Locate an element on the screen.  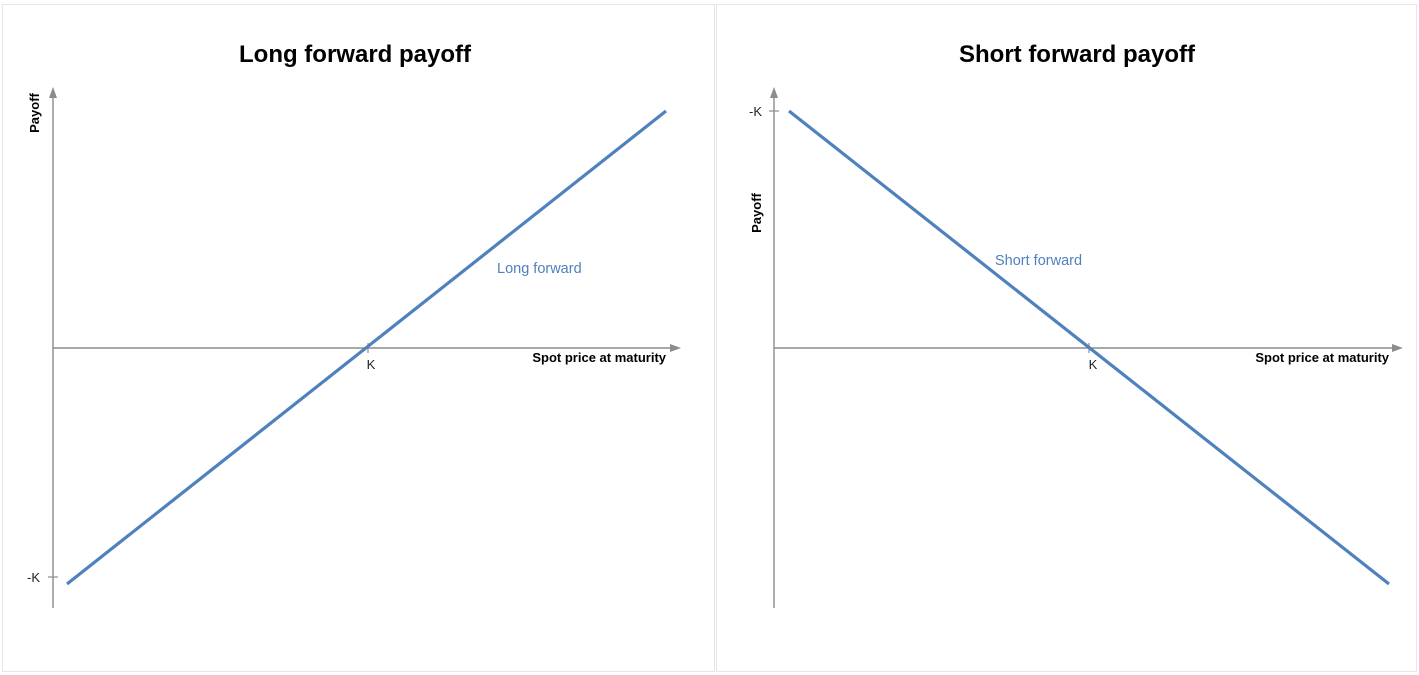
series-label: Short forward is located at coordinates (1038, 261).